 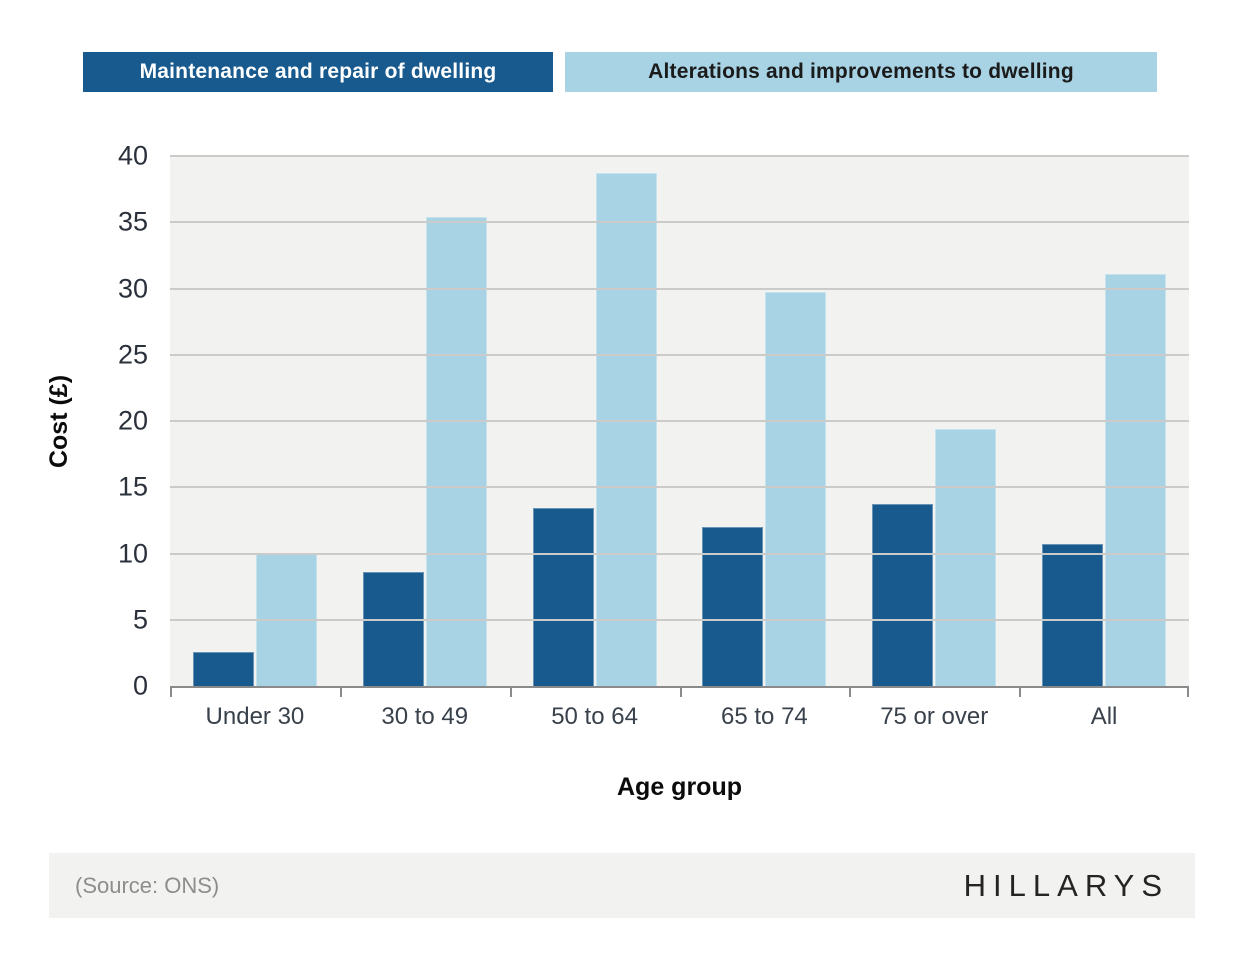 What do you see at coordinates (132, 486) in the screenshot?
I see `y-tick-label: 15` at bounding box center [132, 486].